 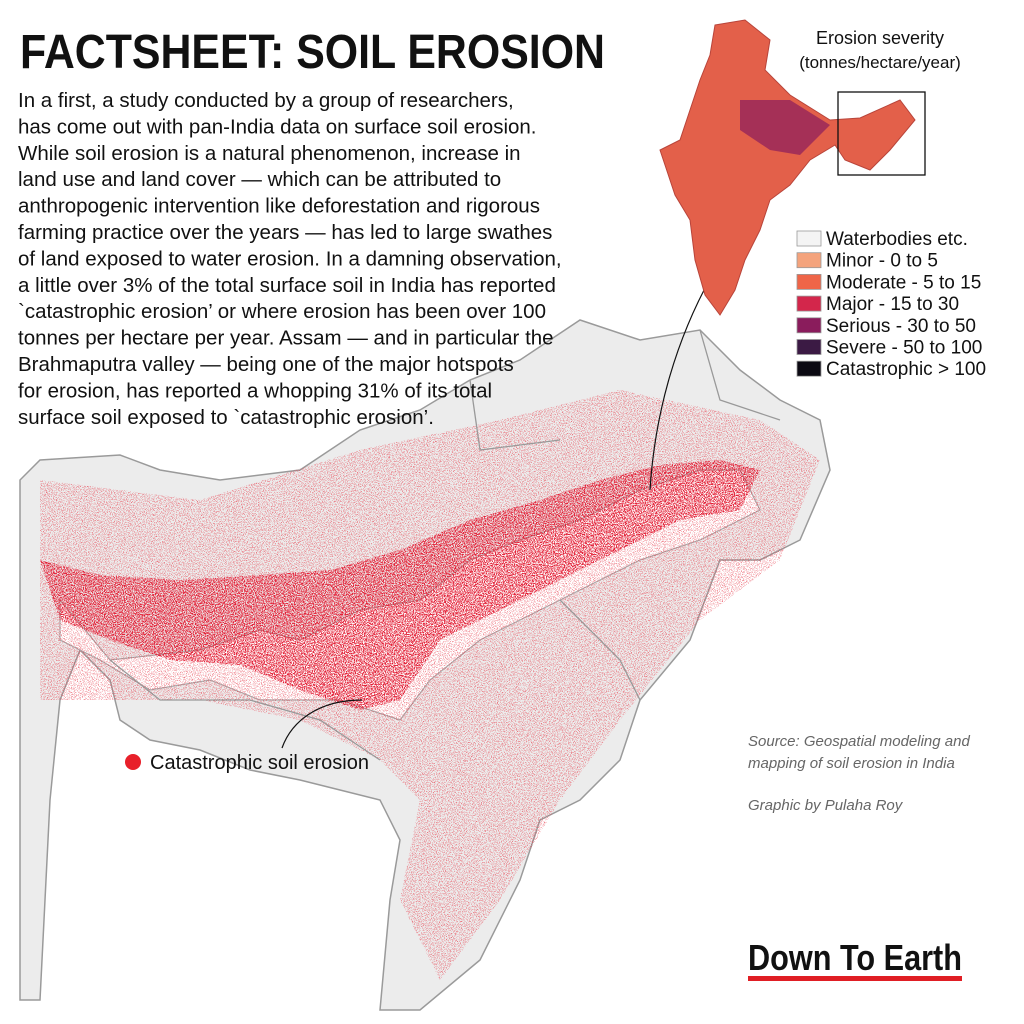 What do you see at coordinates (855, 978) in the screenshot?
I see `brand-underline` at bounding box center [855, 978].